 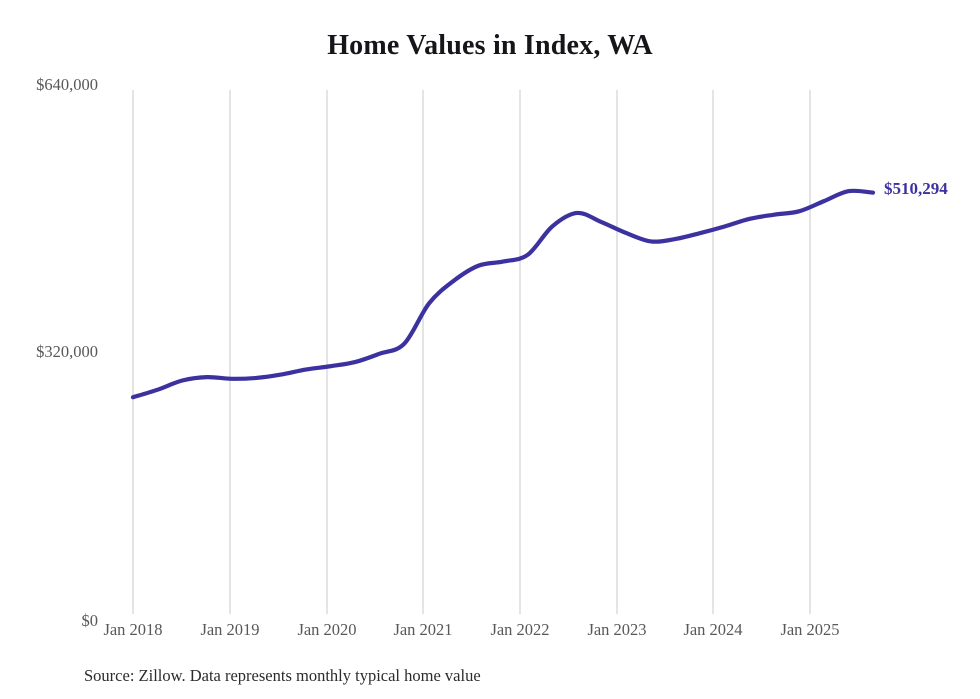 What do you see at coordinates (423, 629) in the screenshot?
I see `x-axis-tick-jan-2021: Jan 2021` at bounding box center [423, 629].